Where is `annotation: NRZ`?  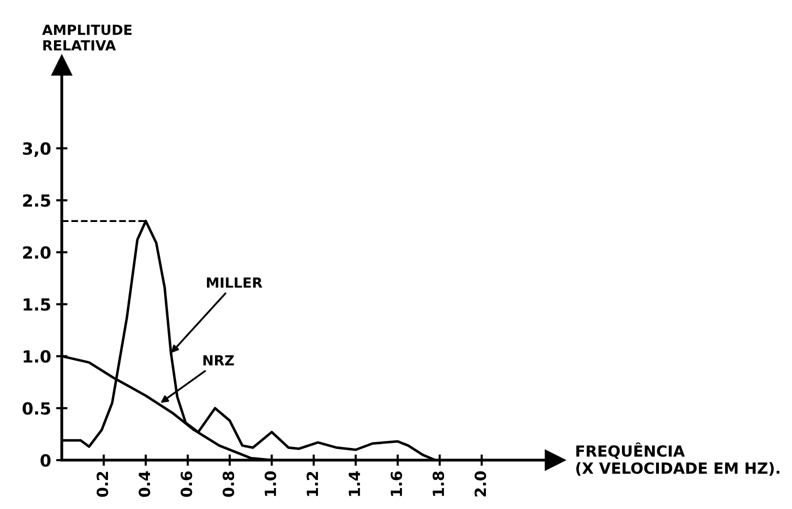
annotation: NRZ is located at coordinates (218, 360).